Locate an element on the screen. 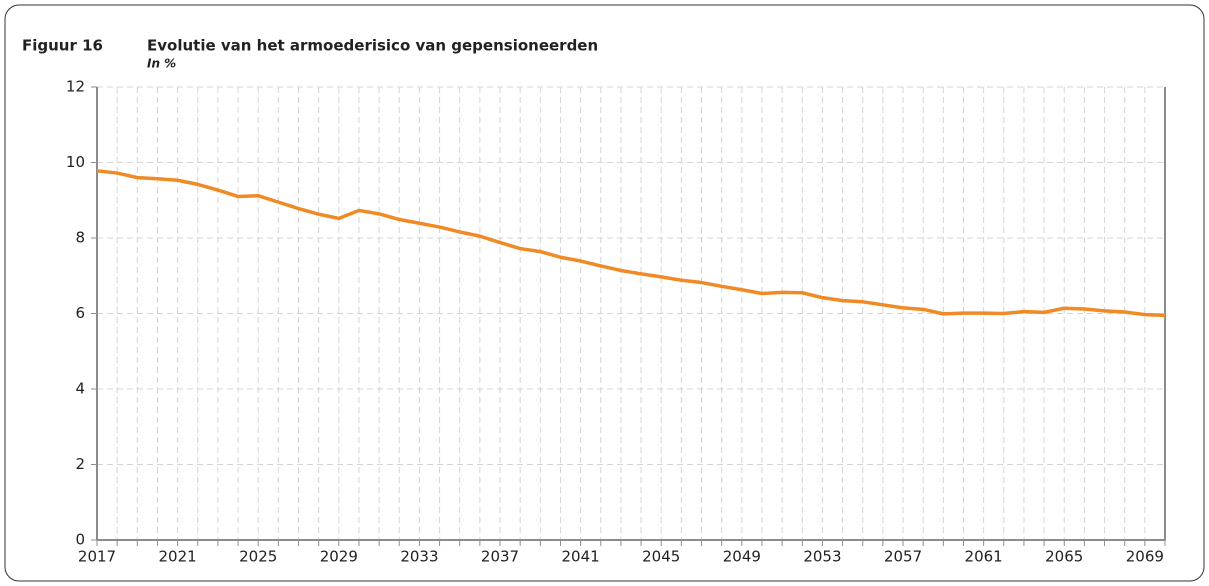  y-tick-label: 0 is located at coordinates (80, 540).